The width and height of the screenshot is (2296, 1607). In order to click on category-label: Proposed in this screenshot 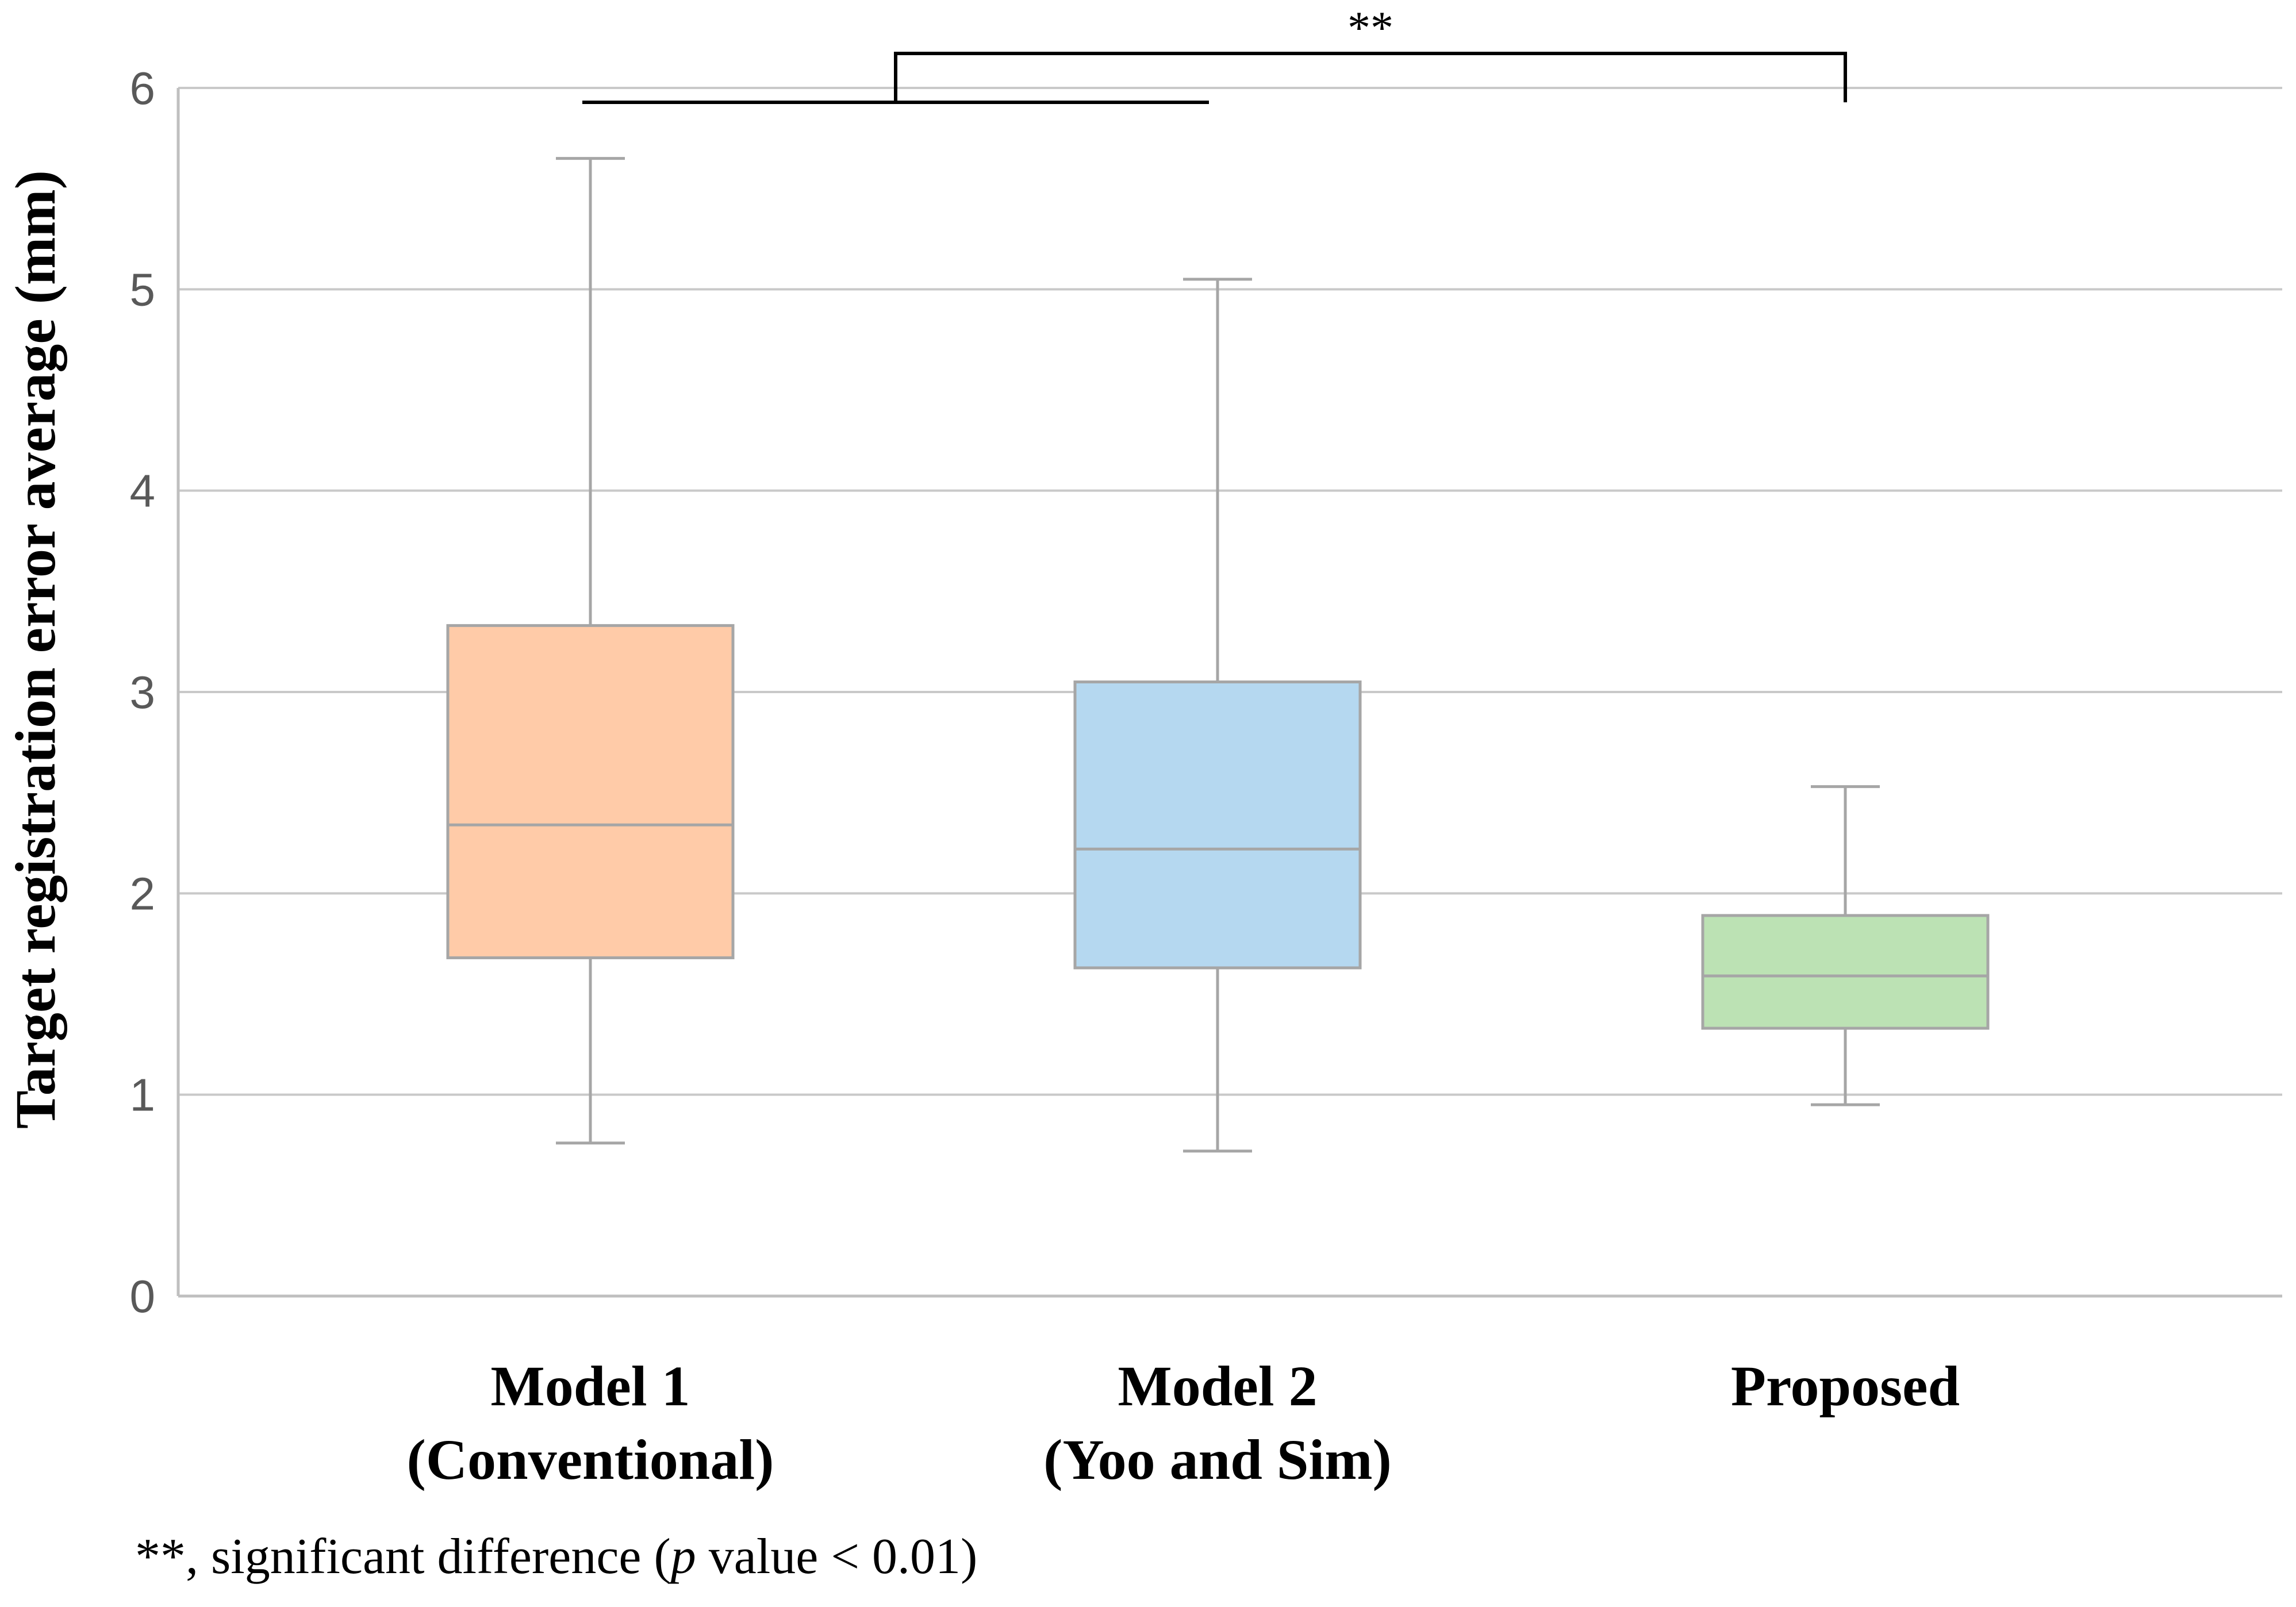, I will do `click(1846, 1386)`.